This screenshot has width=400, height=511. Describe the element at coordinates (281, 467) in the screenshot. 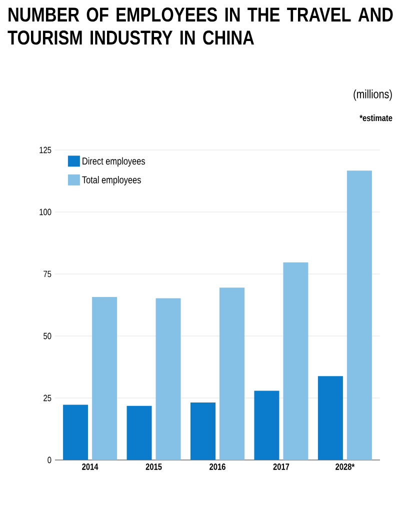

I see `x-tick-label: 2017` at that location.